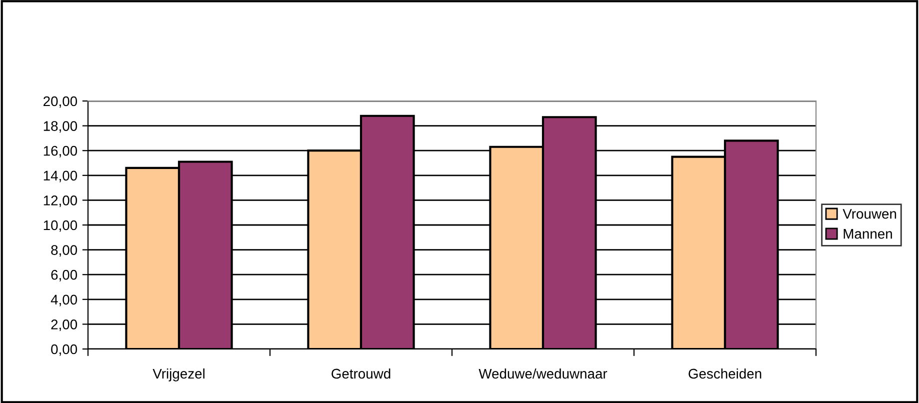  Describe the element at coordinates (61, 127) in the screenshot. I see `y-tick-label: 18,00` at that location.